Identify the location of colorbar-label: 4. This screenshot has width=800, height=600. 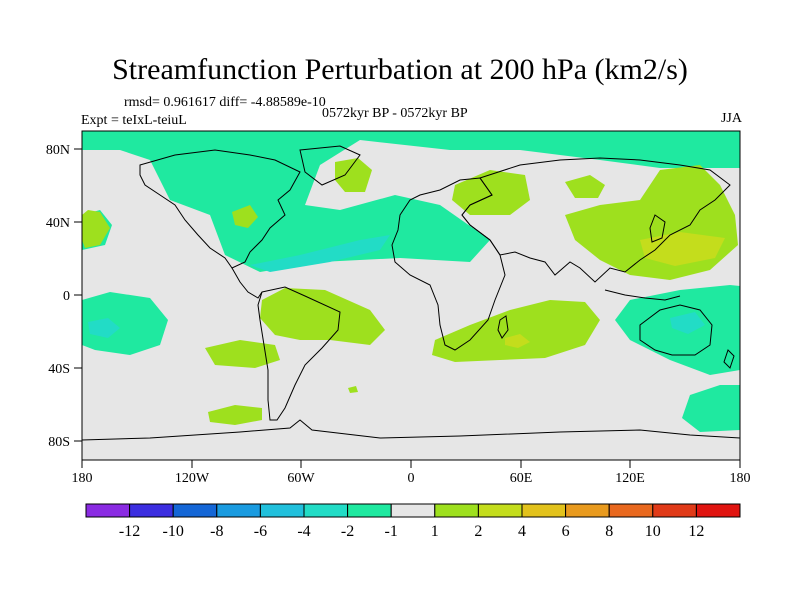
(522, 531).